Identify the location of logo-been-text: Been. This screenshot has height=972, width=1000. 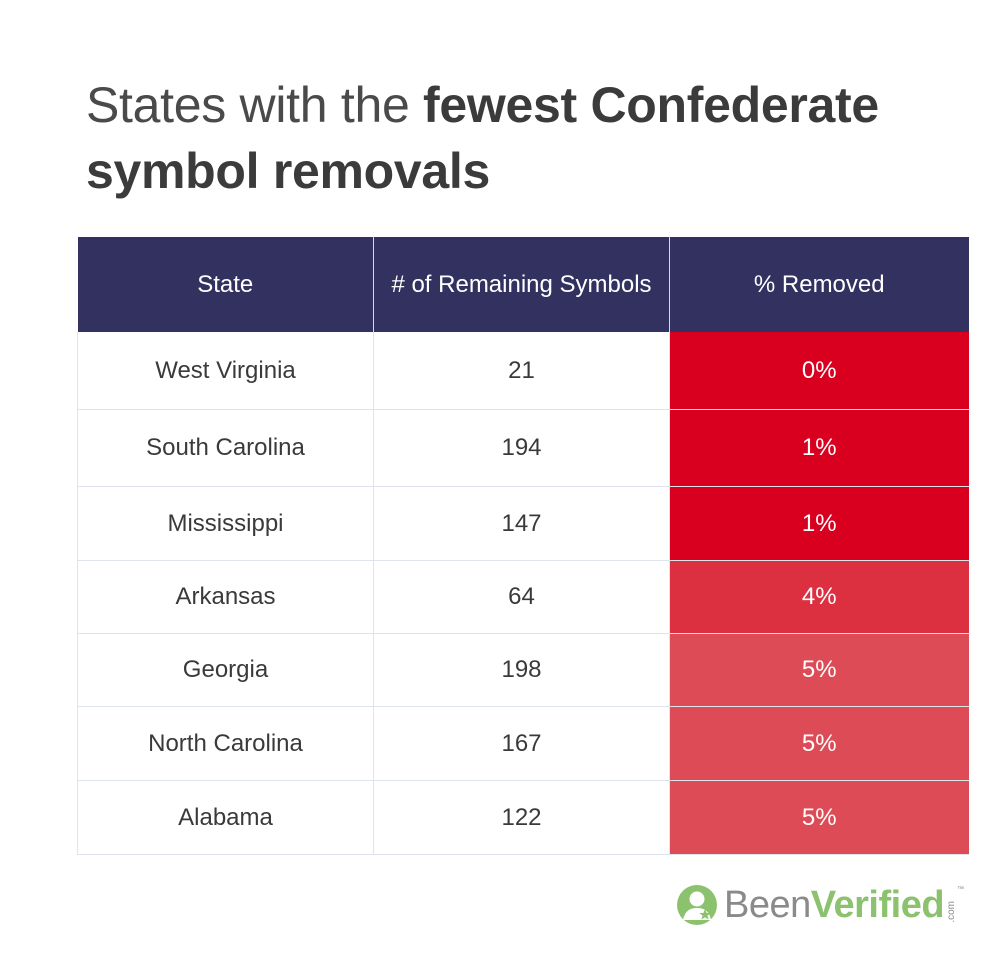
(767, 905).